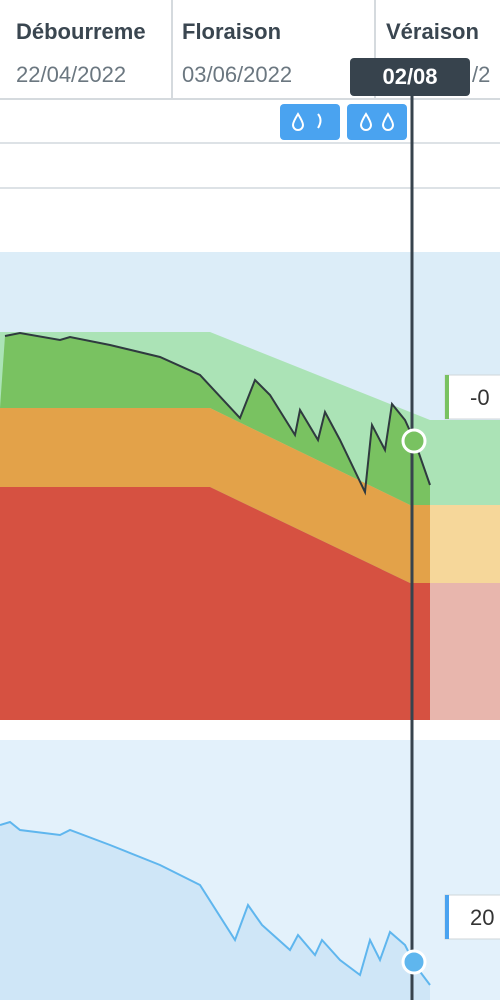 The height and width of the screenshot is (1000, 500). Describe the element at coordinates (481, 74) in the screenshot. I see `stage-date: /2` at that location.